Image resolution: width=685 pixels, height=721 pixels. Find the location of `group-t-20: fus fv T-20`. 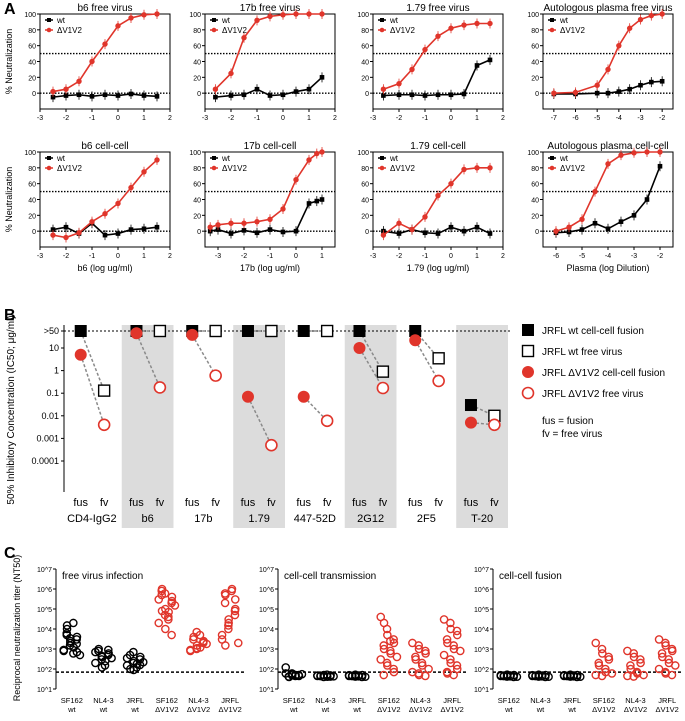

group-t-20: fus fv T-20 is located at coordinates (482, 462).